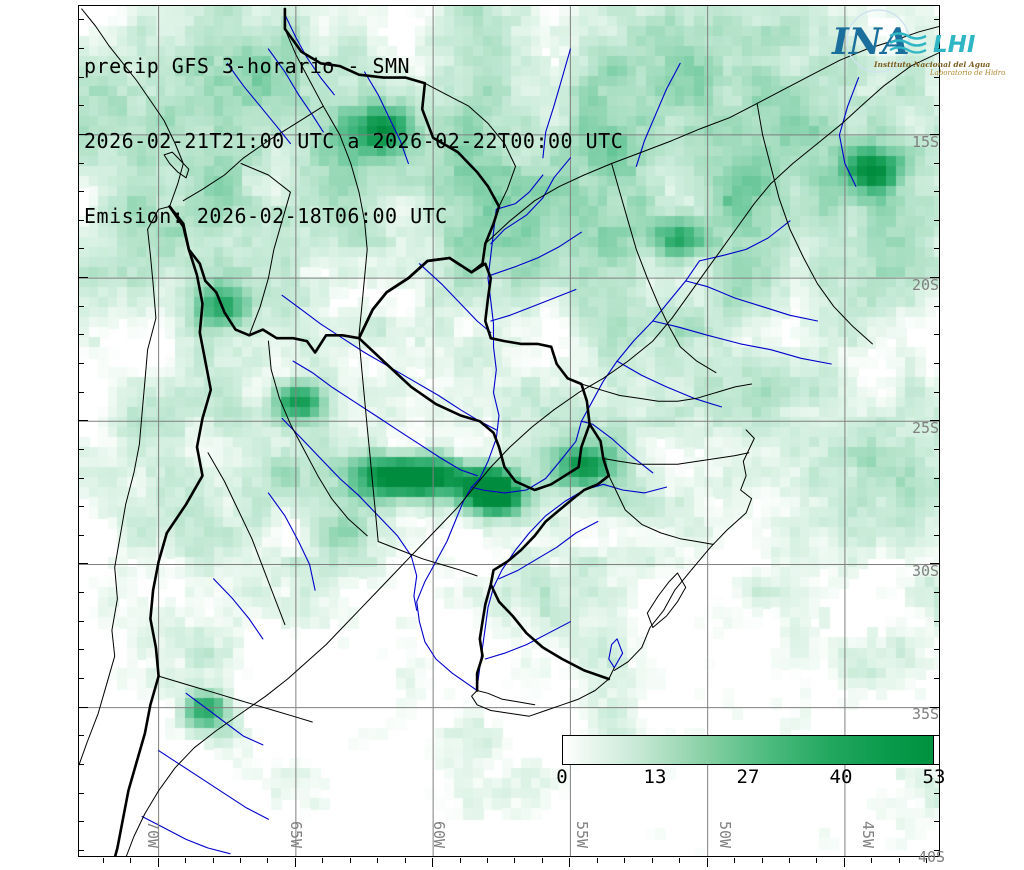 This screenshot has width=1024, height=870. What do you see at coordinates (926, 571) in the screenshot?
I see `lat-tick-label-30s: 30S` at bounding box center [926, 571].